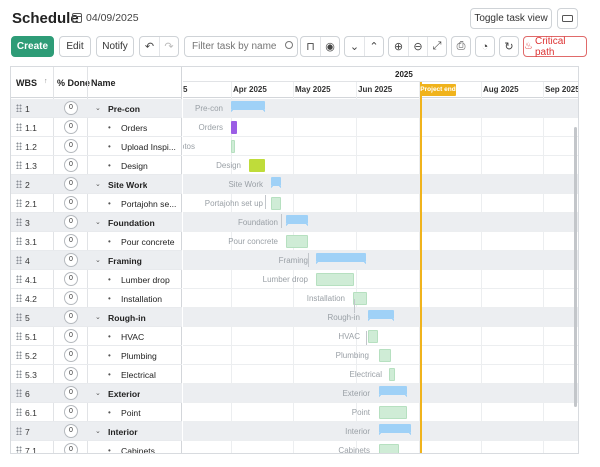 The image size is (600, 467). Describe the element at coordinates (555, 47) in the screenshot. I see `critical-path-button: ♨ Critical path` at that location.